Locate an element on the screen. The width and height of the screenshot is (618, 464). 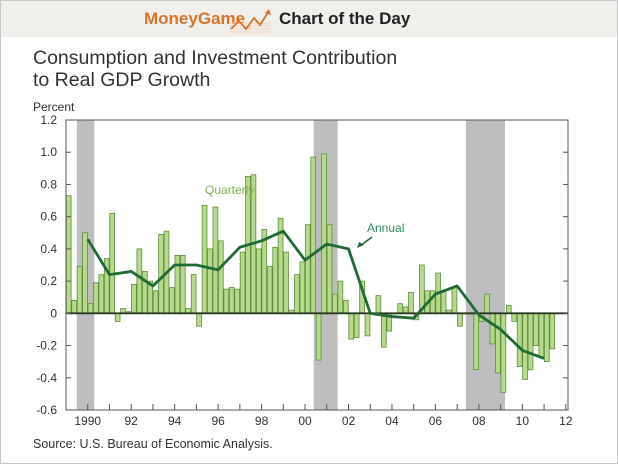
x-tick-label: 92 is located at coordinates (132, 421).